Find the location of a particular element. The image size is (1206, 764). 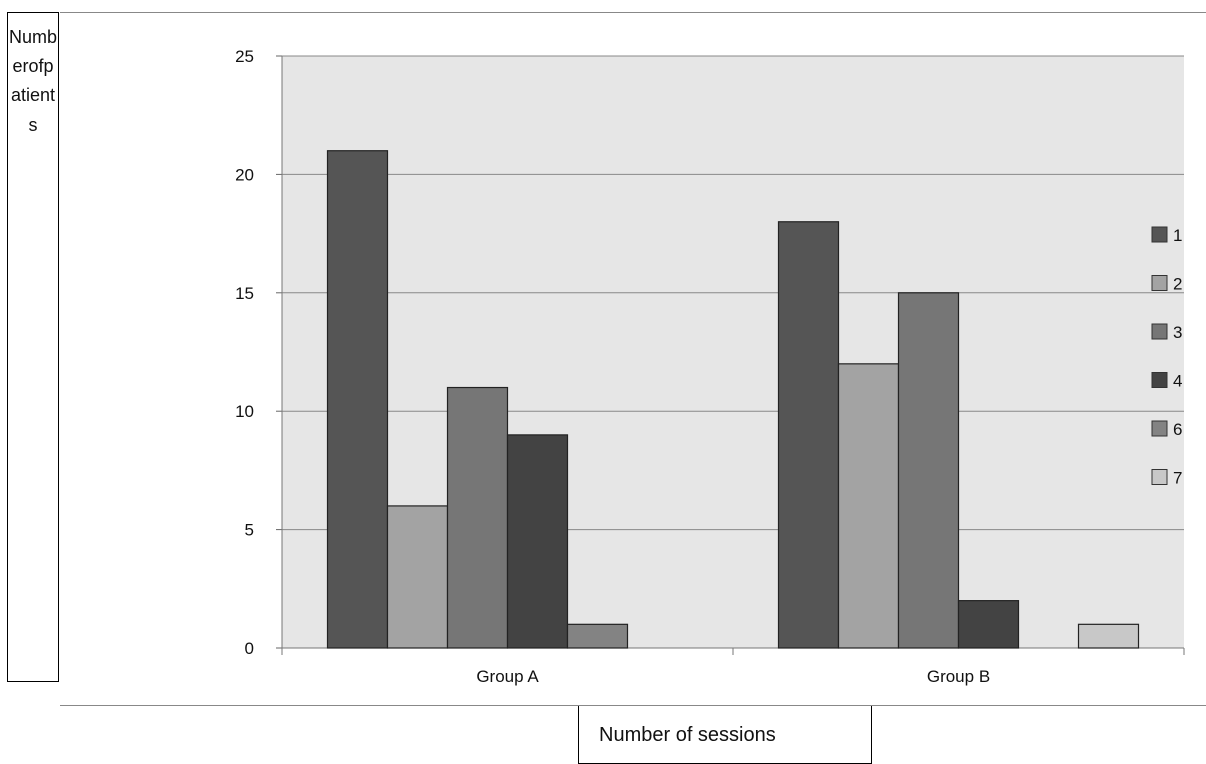

chart-frame-bottom-line is located at coordinates (633, 705).